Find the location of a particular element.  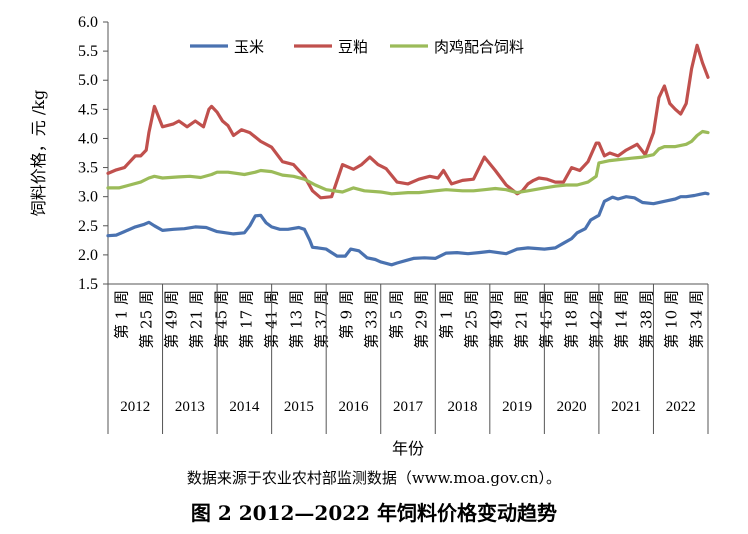

year-label: 2017 is located at coordinates (408, 407).